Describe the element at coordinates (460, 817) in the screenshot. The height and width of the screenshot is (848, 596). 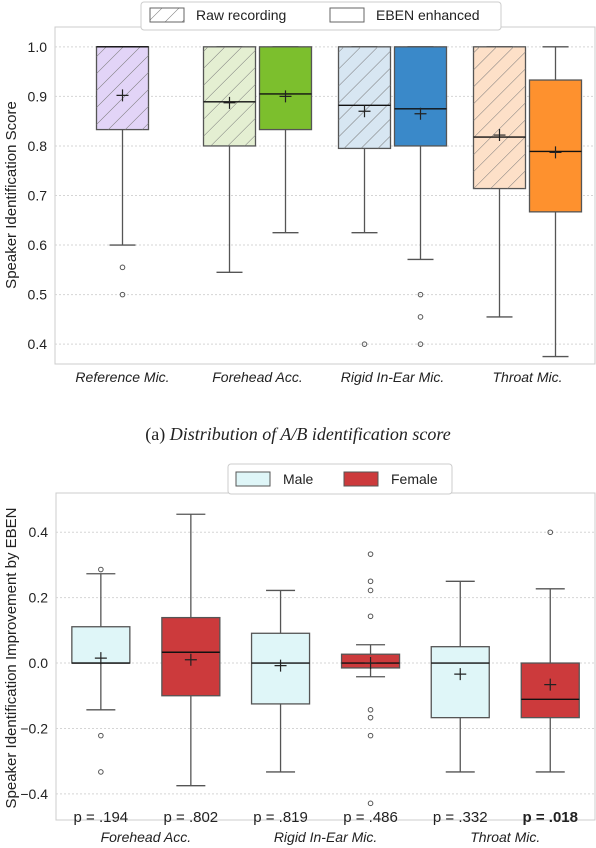
I see `p-value-label: p = .332` at that location.